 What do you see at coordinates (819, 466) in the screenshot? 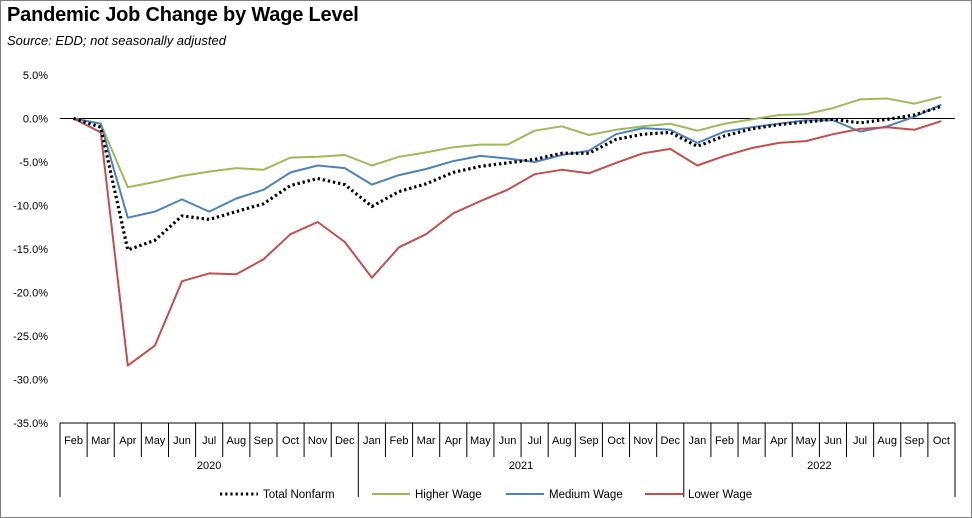
I see `year-label: 2022` at bounding box center [819, 466].